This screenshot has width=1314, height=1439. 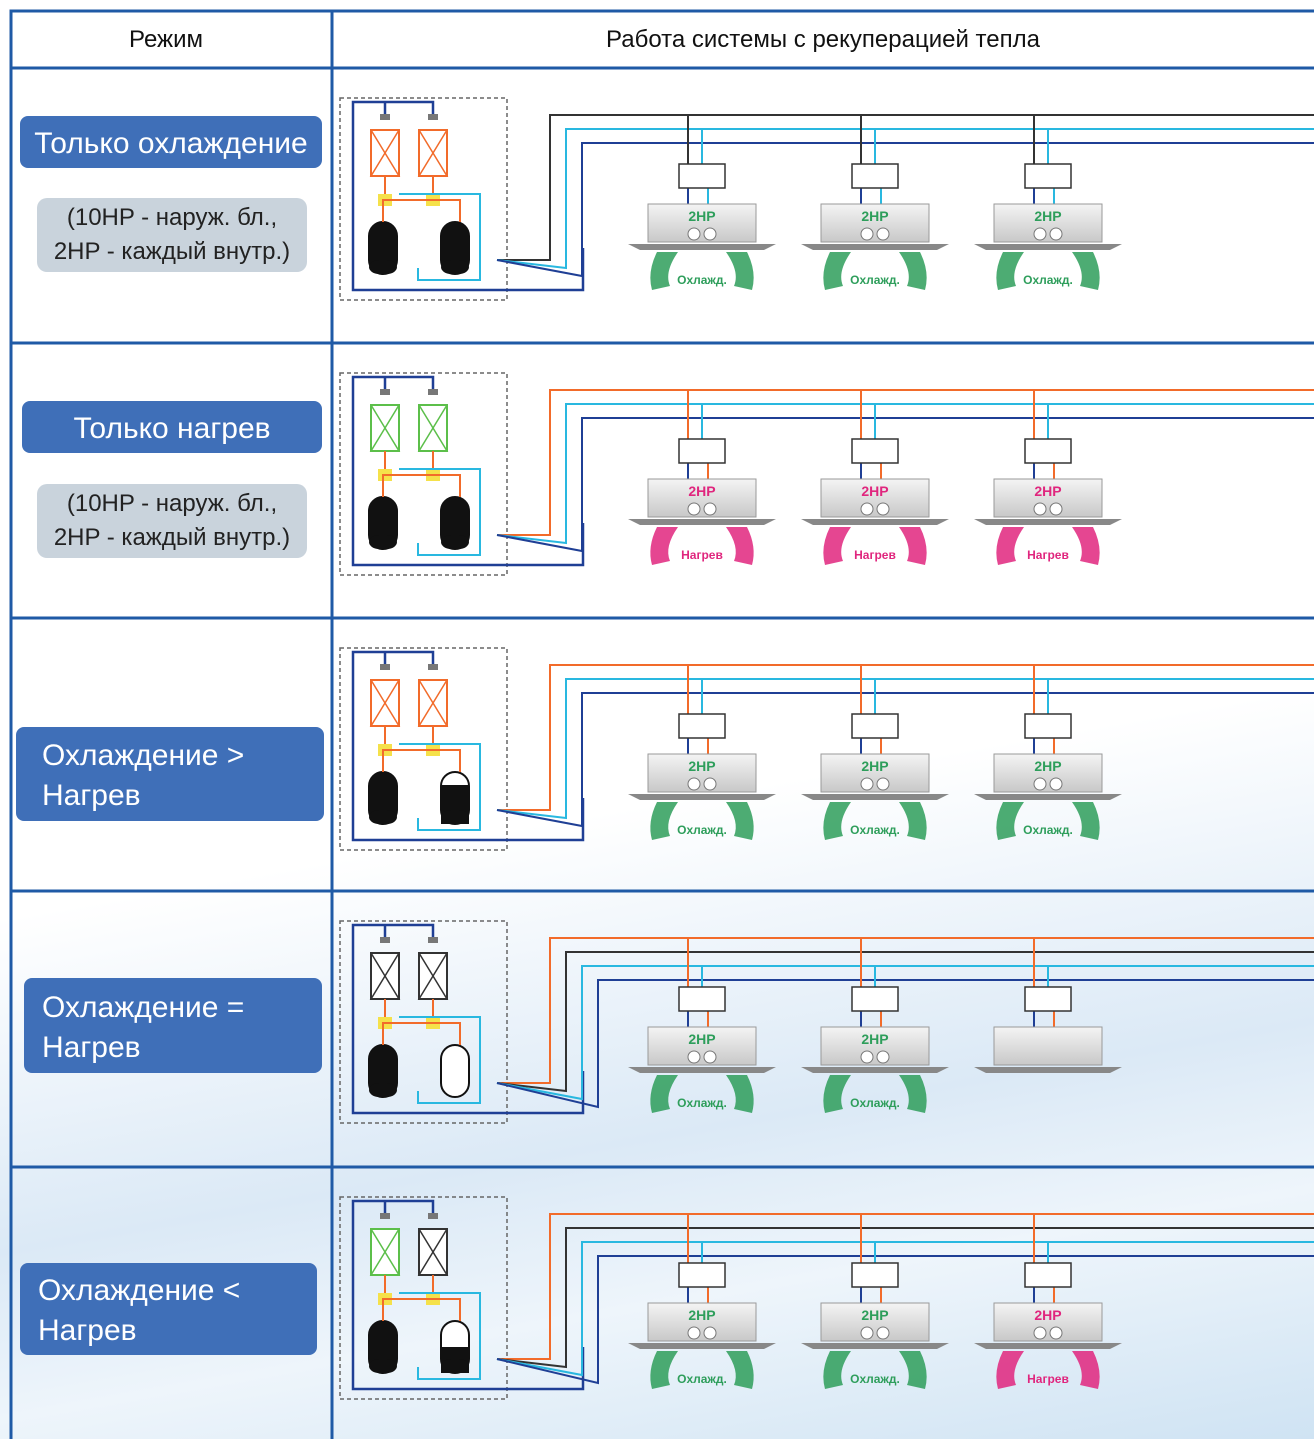 What do you see at coordinates (455, 1071) in the screenshot?
I see `compressor` at bounding box center [455, 1071].